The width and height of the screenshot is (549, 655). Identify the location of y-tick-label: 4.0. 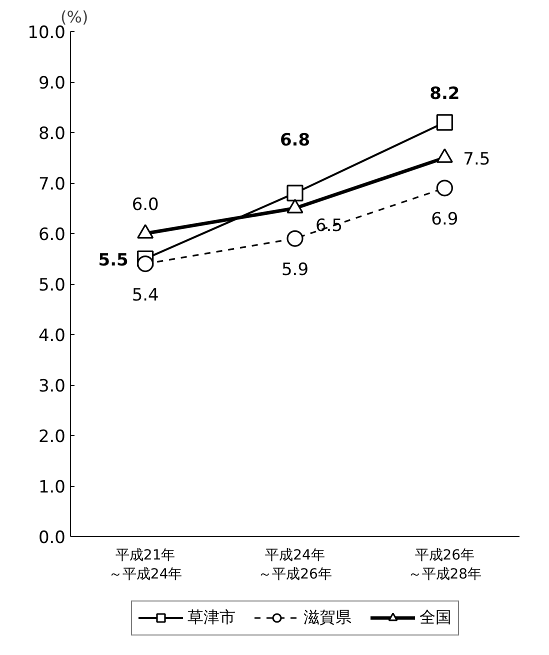
(52, 336).